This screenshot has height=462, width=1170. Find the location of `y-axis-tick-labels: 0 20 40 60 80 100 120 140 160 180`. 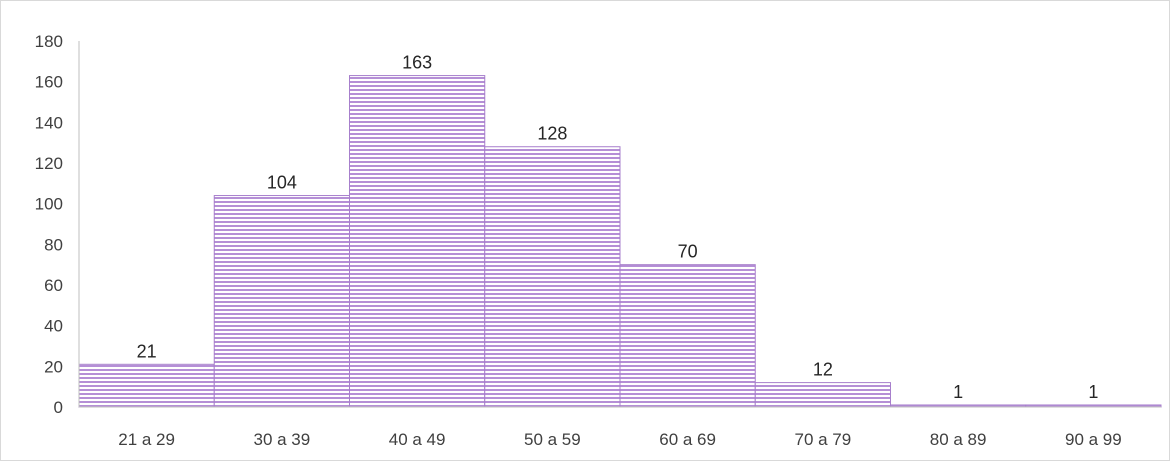

y-axis-tick-labels: 0 20 40 60 80 100 120 140 160 180 is located at coordinates (49, 224).